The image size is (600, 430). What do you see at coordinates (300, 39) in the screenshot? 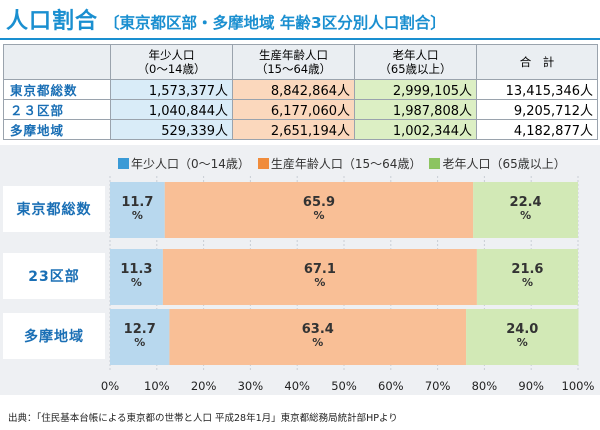
I see `title-rule` at bounding box center [300, 39].